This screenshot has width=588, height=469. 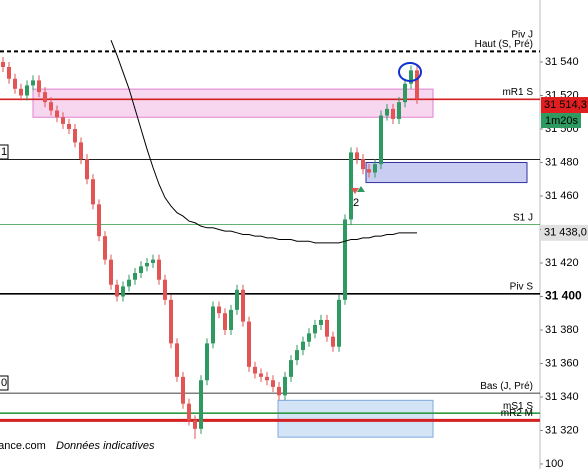 I want to click on y-tick-label: 100, so click(x=554, y=463).